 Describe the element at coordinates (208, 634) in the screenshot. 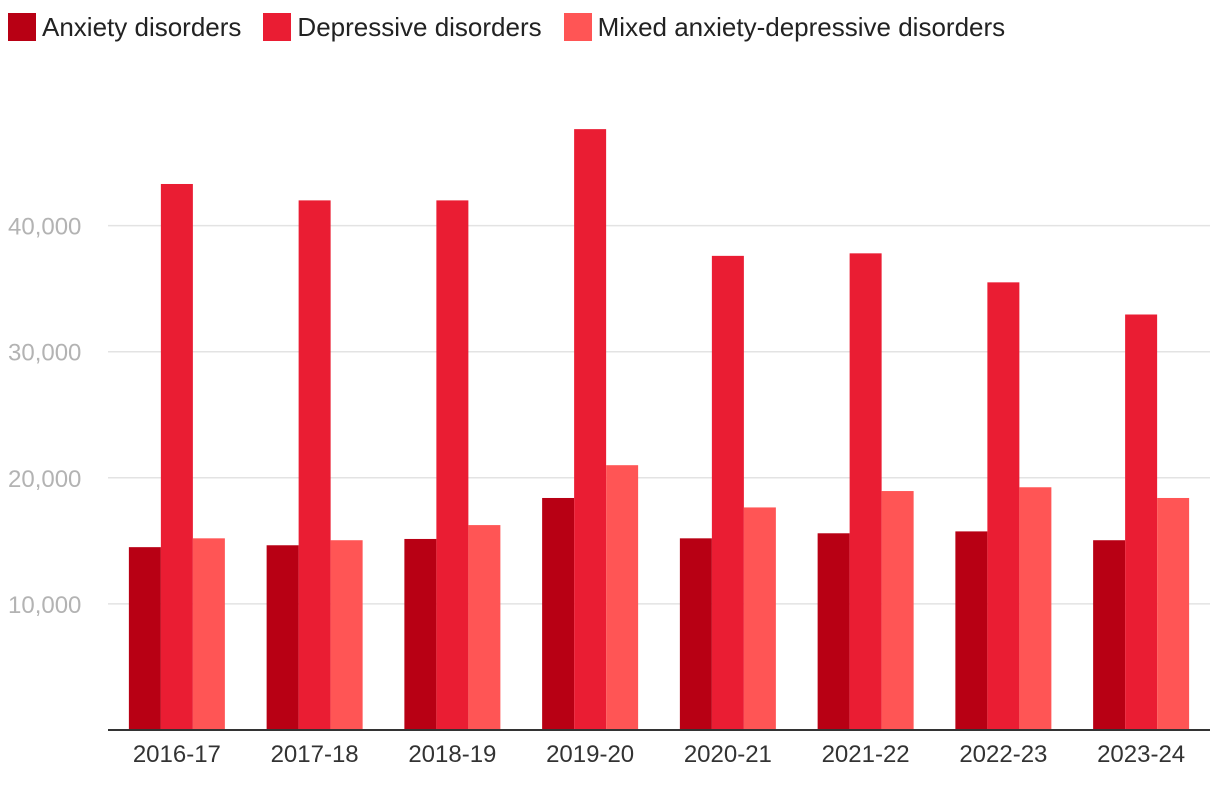

I see `bar-2016-17-mixed-anxiety-depressive-disorders` at that location.